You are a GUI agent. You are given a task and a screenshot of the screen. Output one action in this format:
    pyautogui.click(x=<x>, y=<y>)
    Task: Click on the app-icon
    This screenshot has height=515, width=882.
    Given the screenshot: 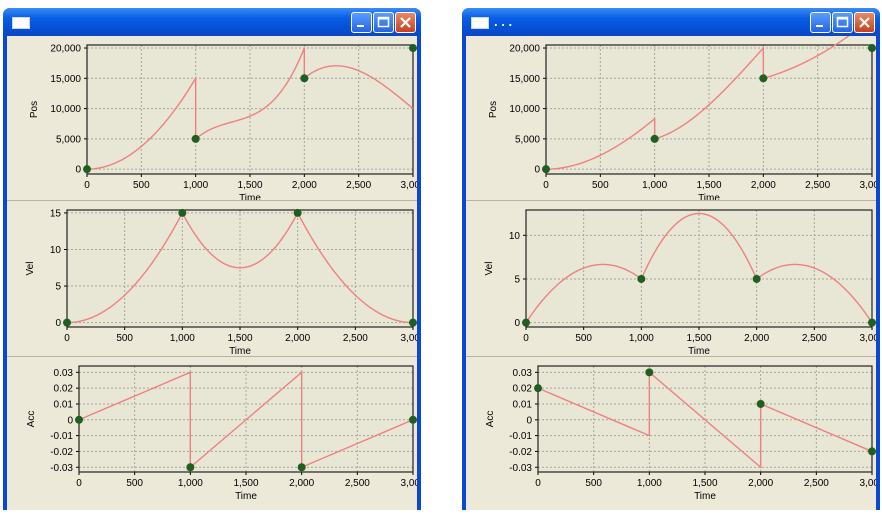 What is the action you would take?
    pyautogui.click(x=480, y=23)
    